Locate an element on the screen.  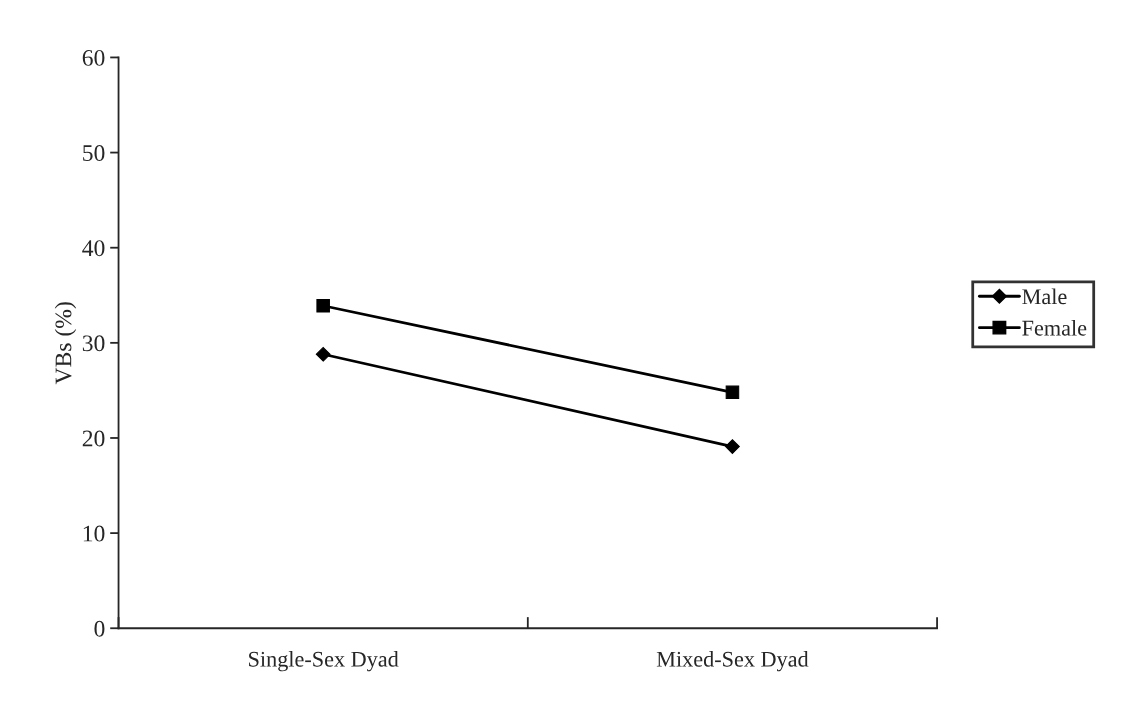
legend-label: Female is located at coordinates (1054, 328).